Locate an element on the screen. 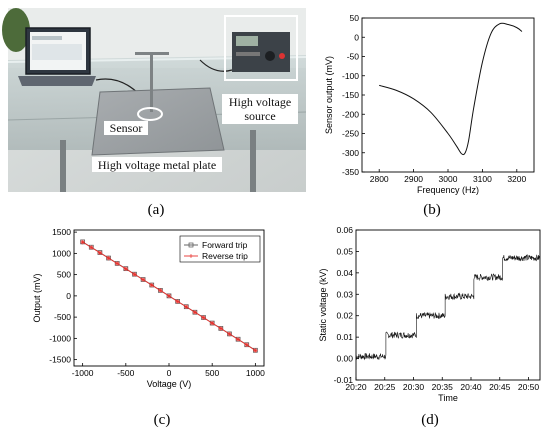 This screenshot has height=434, width=550. y-tick-label: 0.06 is located at coordinates (344, 230).